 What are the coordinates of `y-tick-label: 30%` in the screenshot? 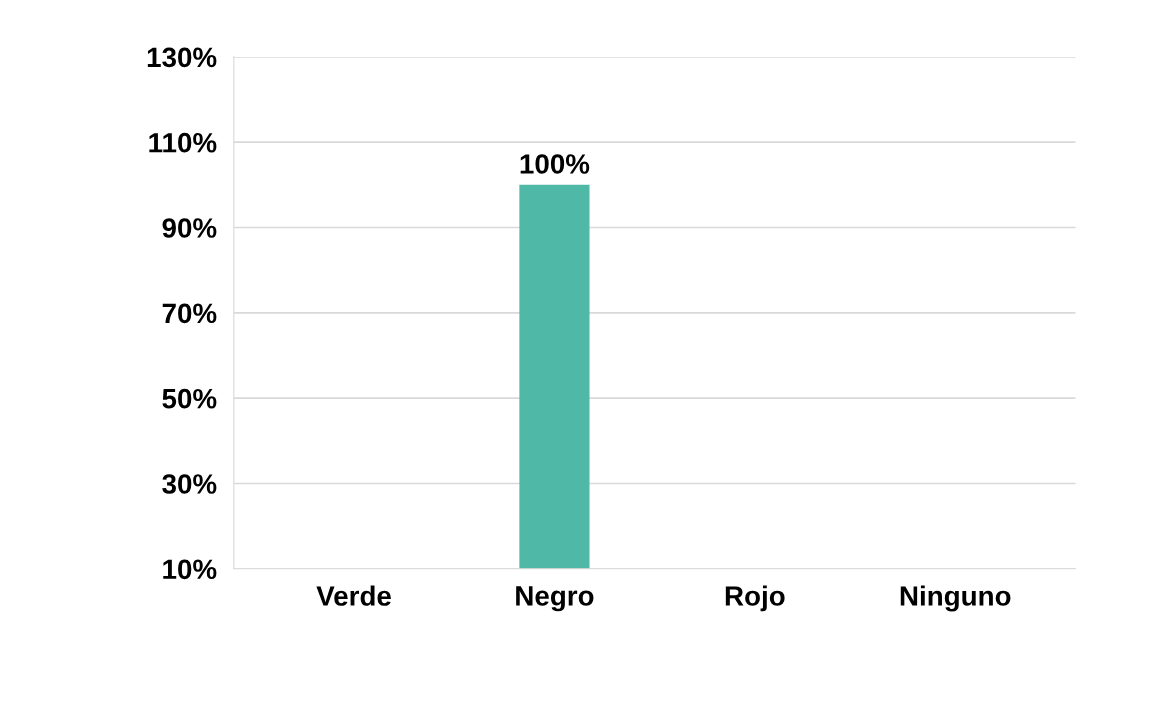 It's located at (189, 484).